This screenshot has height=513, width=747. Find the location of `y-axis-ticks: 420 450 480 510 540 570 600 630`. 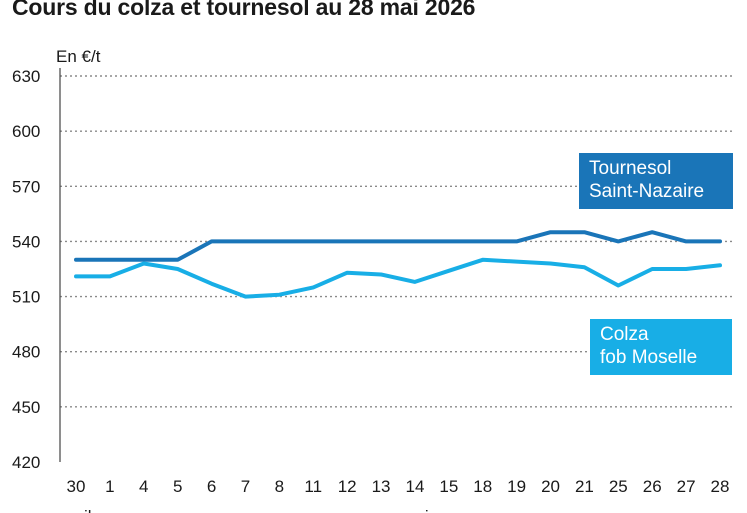

y-axis-ticks: 420 450 480 510 540 570 600 630 is located at coordinates (26, 269).